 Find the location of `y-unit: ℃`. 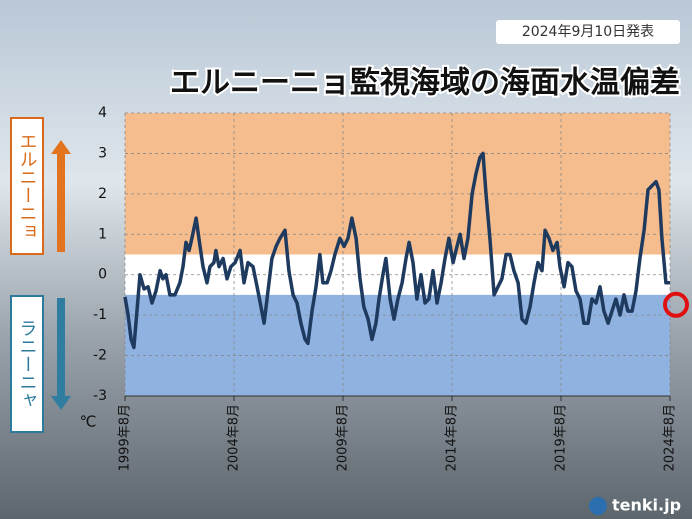

y-unit: ℃ is located at coordinates (88, 422).